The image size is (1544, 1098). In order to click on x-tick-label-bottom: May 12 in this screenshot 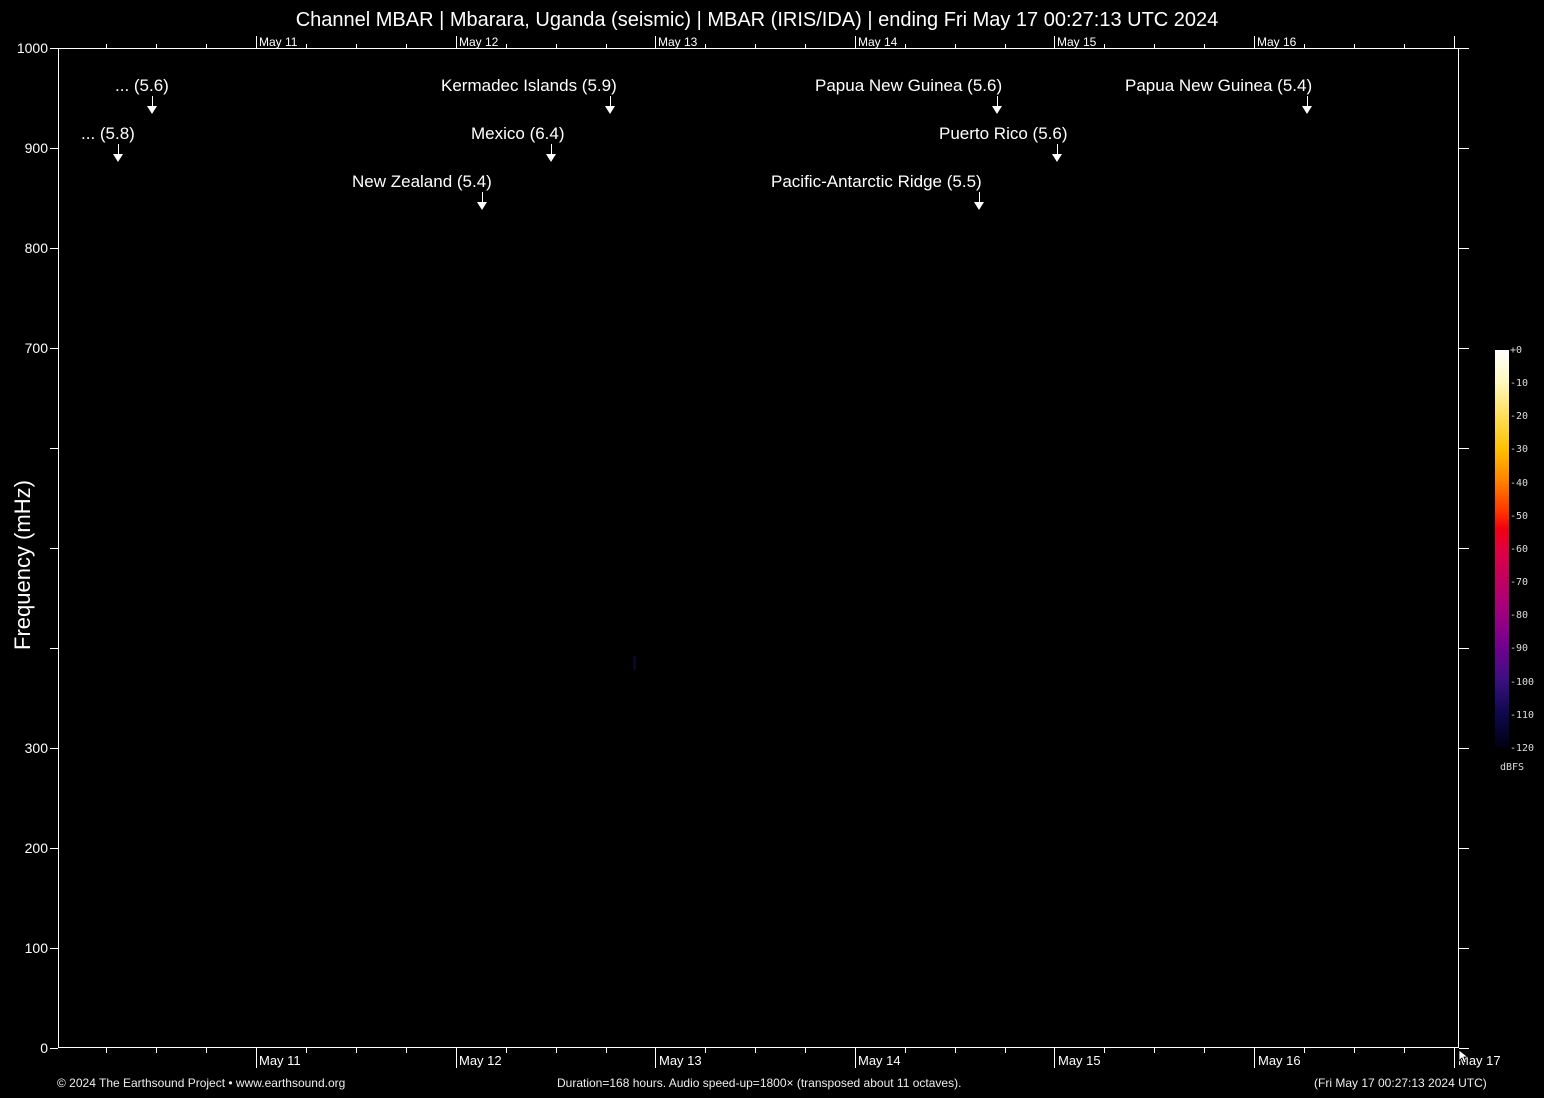, I will do `click(480, 1060)`.